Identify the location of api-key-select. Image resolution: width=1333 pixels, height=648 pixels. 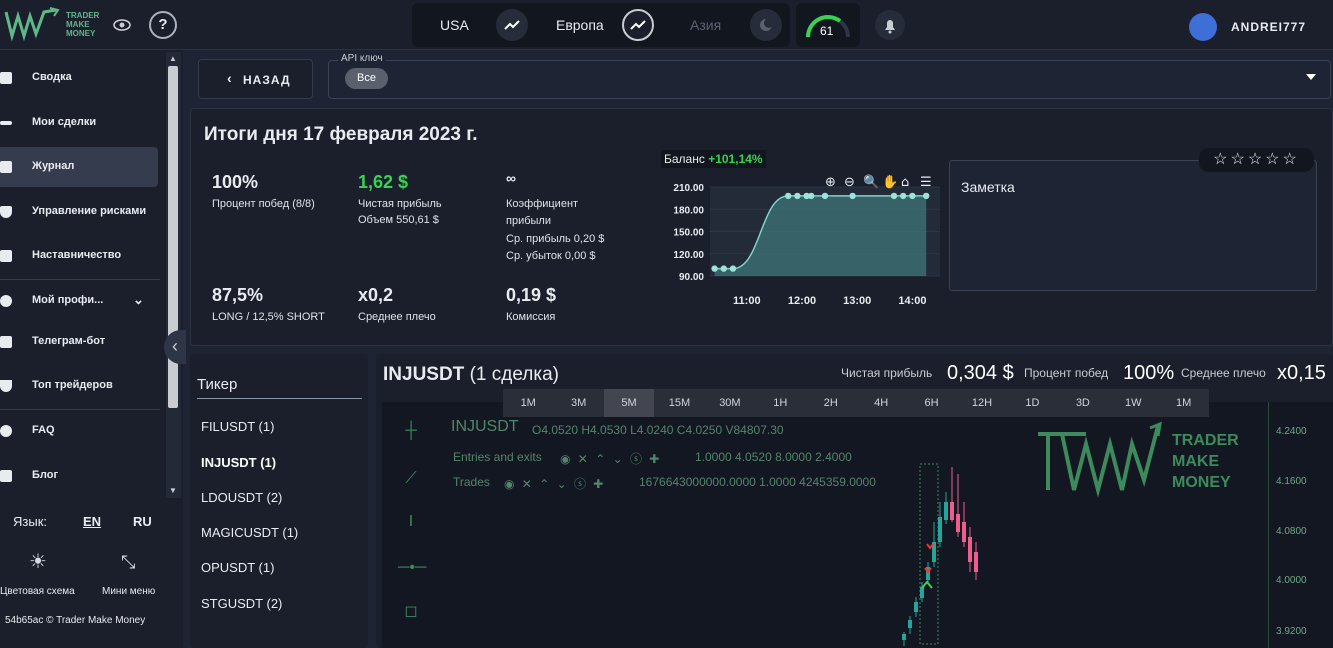
(829, 79).